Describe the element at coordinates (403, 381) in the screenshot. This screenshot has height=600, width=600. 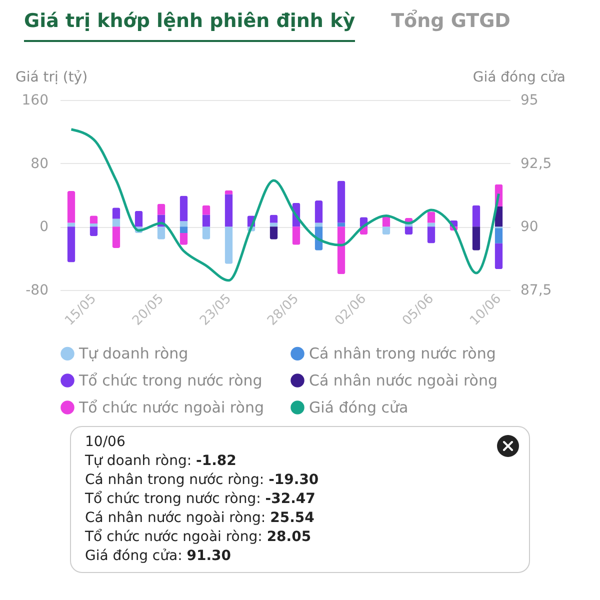
I see `legend-label: Cá nhân nước ngoài ròng` at that location.